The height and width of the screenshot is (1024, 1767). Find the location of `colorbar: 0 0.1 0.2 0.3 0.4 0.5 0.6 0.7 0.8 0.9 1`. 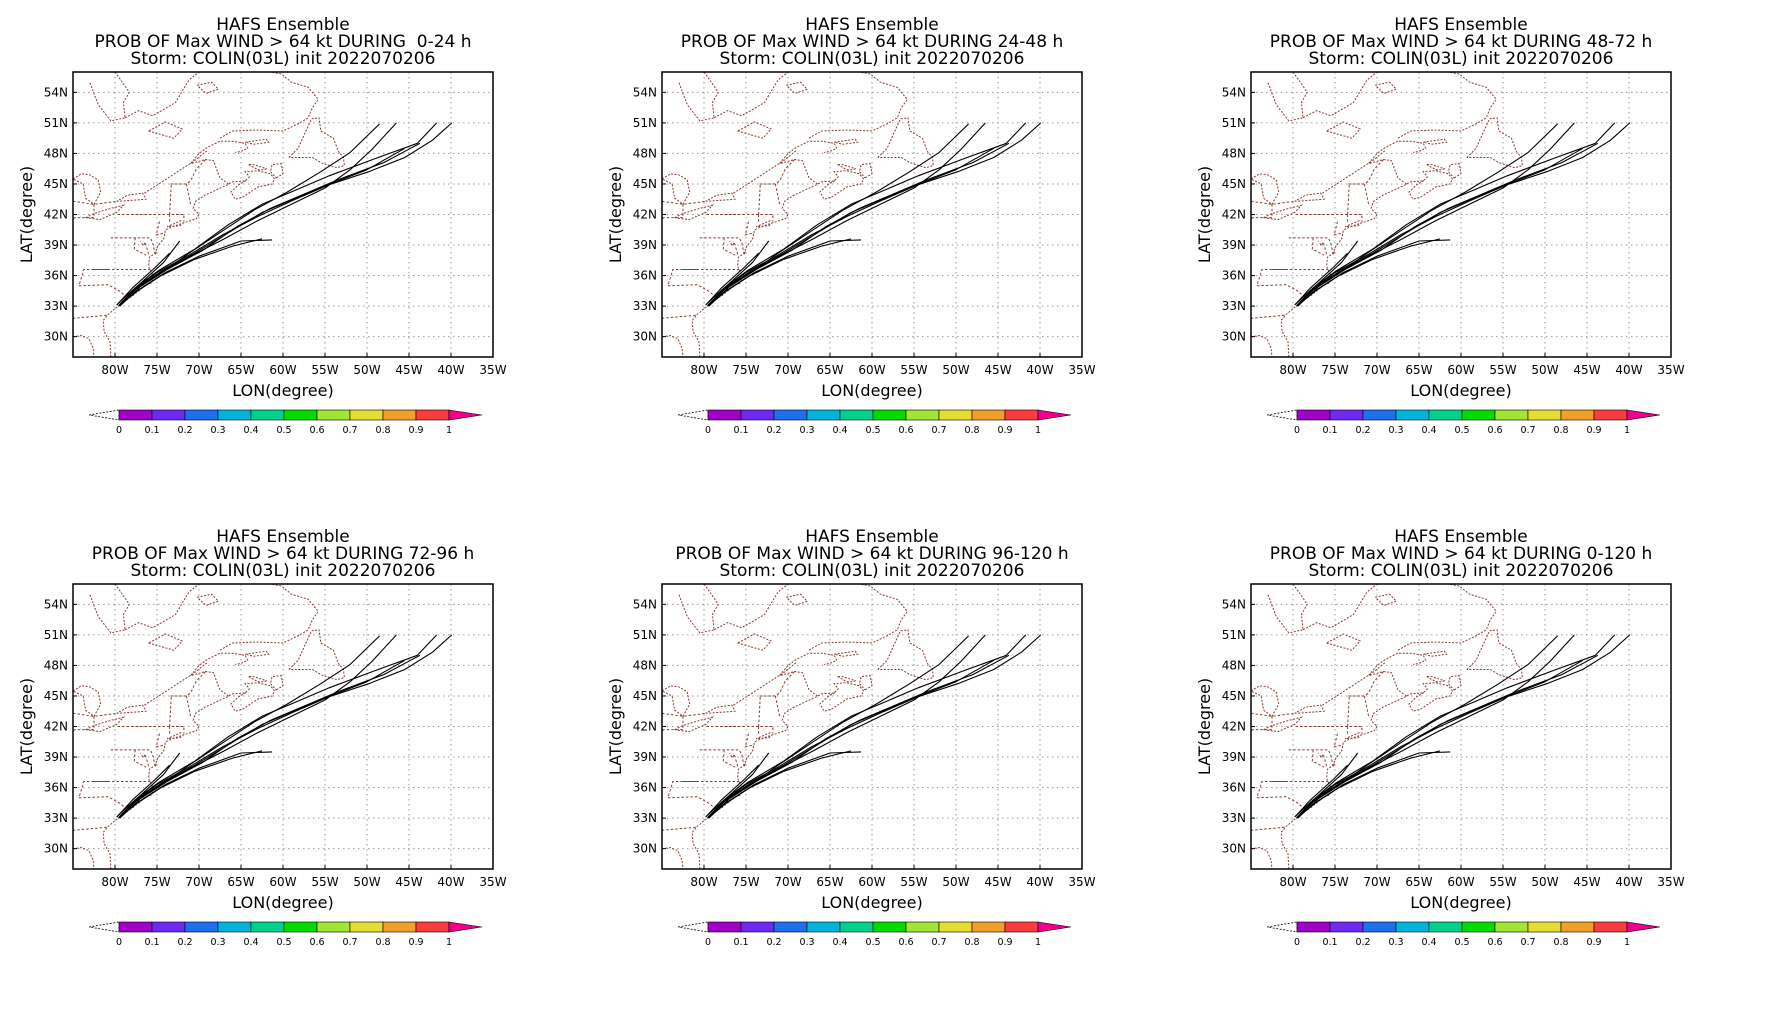

colorbar: 0 0.1 0.2 0.3 0.4 0.5 0.6 0.7 0.8 0.9 1 is located at coordinates (285, 934).